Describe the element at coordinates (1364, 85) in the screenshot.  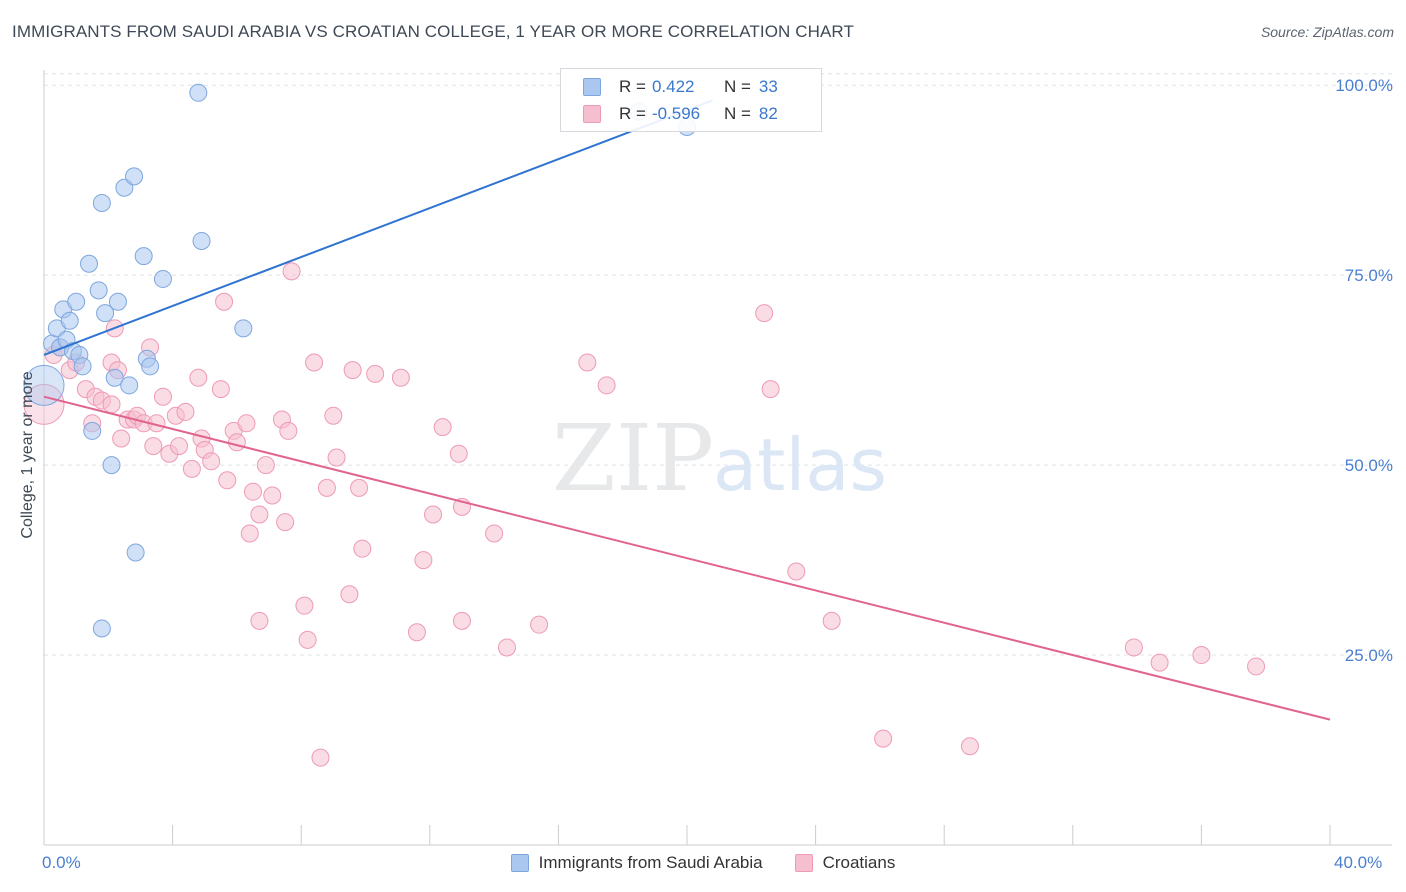
I see `y-tick-label: 100.0%` at that location.